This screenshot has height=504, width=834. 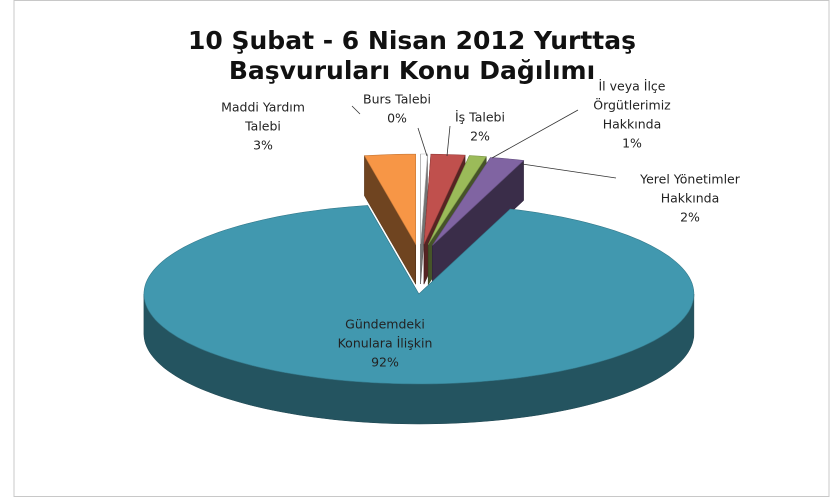 I want to click on category-label: Yerel Yönetimler, so click(x=690, y=179).